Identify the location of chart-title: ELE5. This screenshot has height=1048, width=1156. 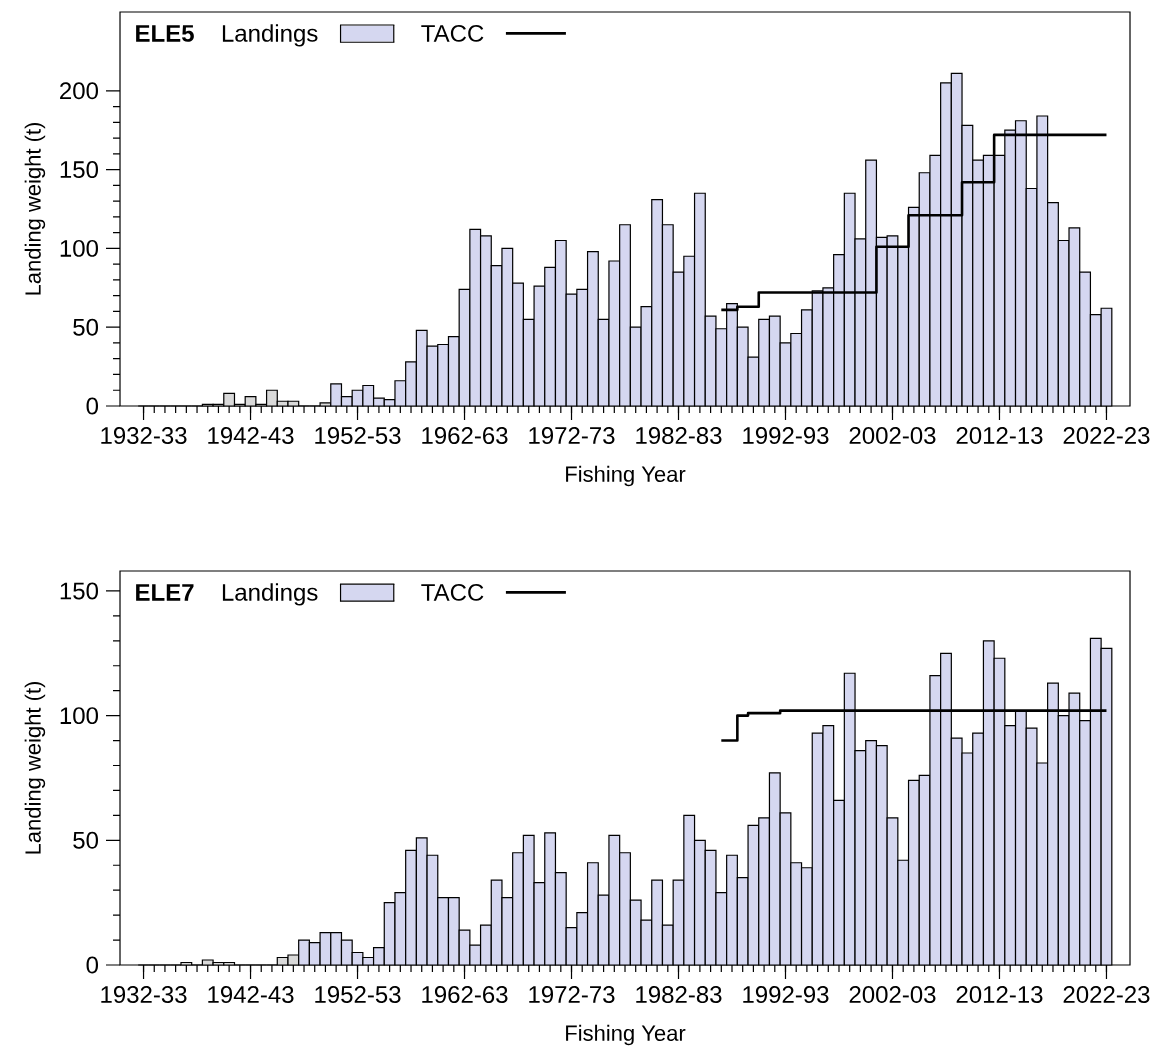
(165, 33).